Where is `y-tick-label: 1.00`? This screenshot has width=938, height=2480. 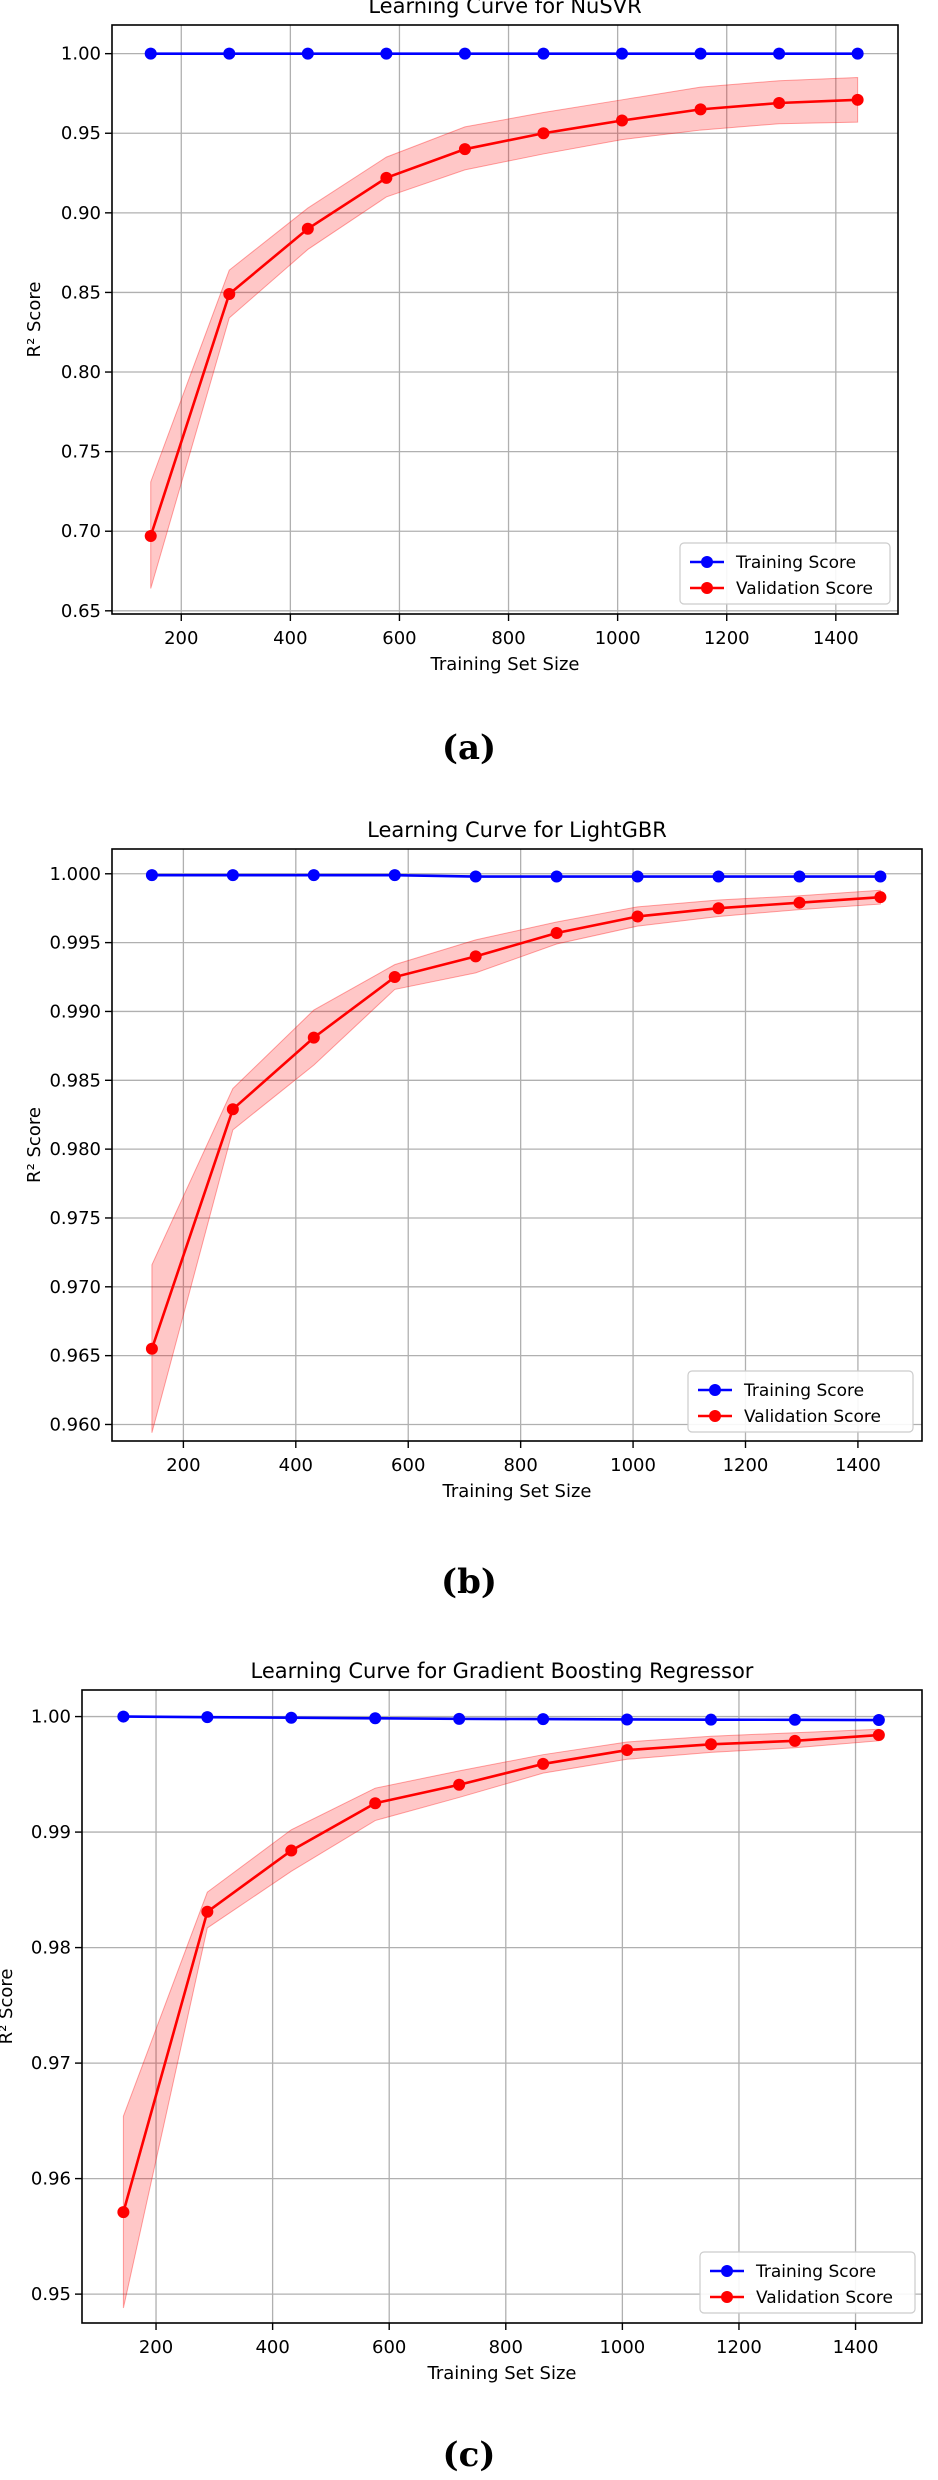
y-tick-label: 1.00 is located at coordinates (51, 1717).